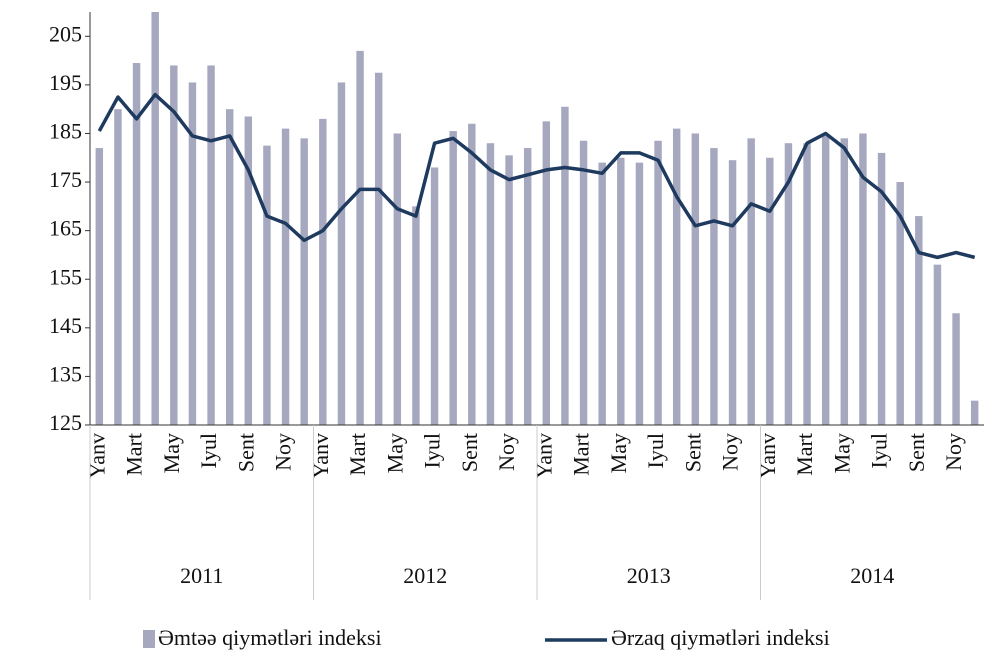  Describe the element at coordinates (65, 325) in the screenshot. I see `y-tick-label: 145` at that location.